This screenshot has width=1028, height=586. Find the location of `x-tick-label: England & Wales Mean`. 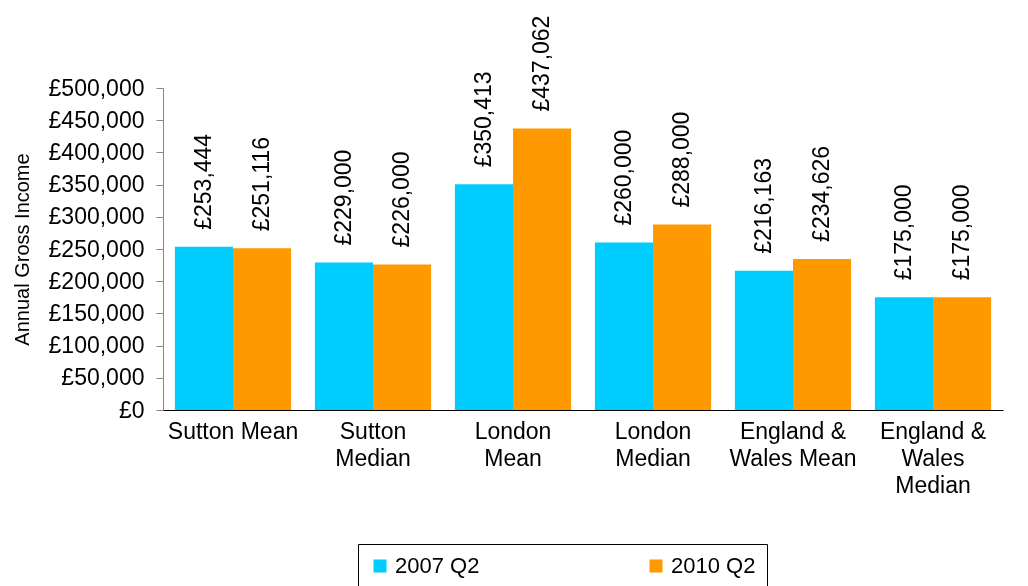

x-tick-label: England & Wales Mean is located at coordinates (793, 444).